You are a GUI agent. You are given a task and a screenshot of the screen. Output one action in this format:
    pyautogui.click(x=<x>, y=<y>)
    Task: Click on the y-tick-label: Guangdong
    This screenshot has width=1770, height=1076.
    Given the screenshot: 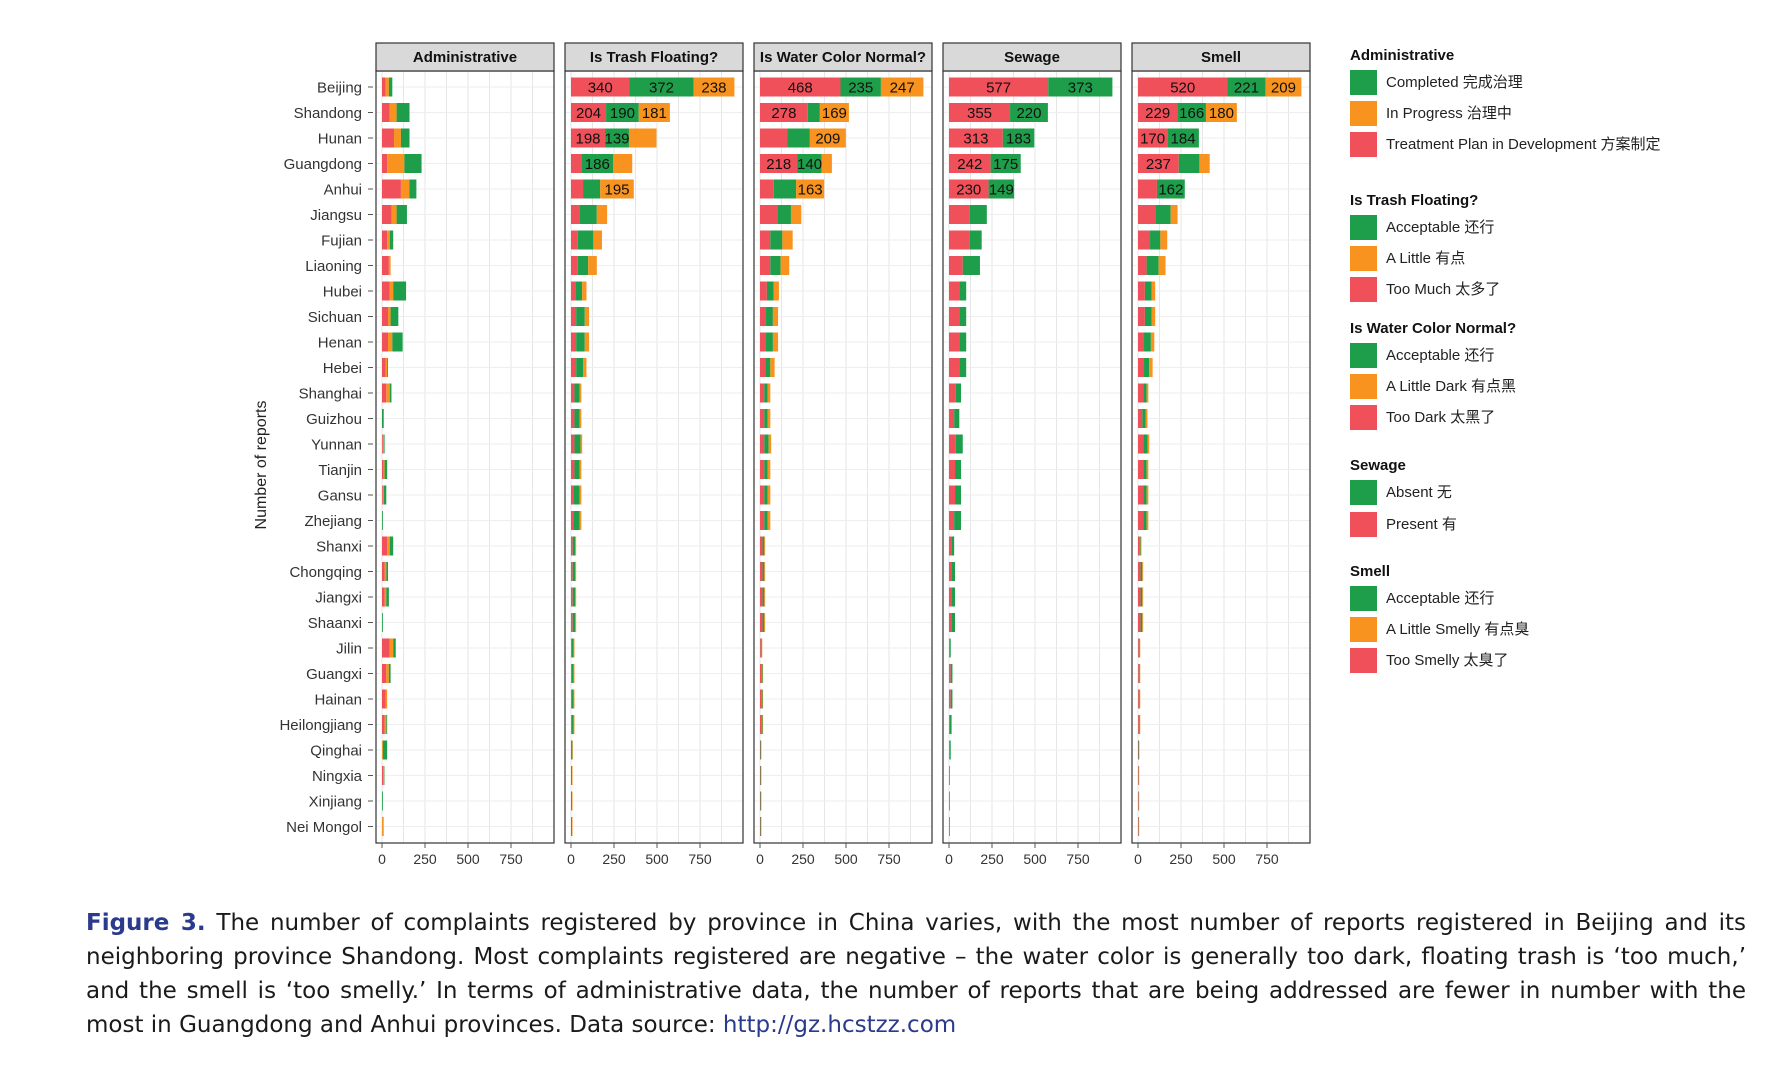 What is the action you would take?
    pyautogui.click(x=323, y=164)
    